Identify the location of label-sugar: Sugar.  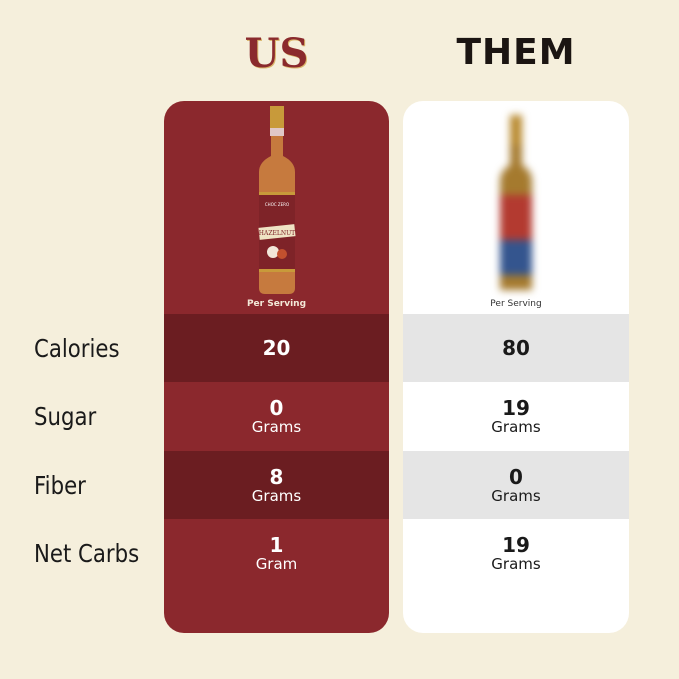
(65, 416).